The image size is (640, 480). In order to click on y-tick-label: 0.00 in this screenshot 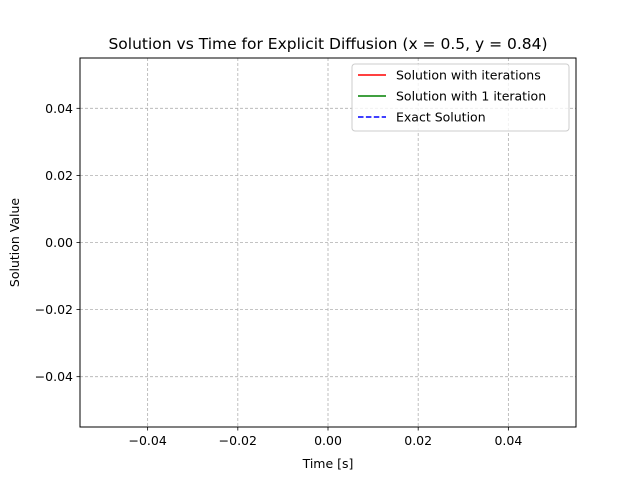, I will do `click(59, 242)`.